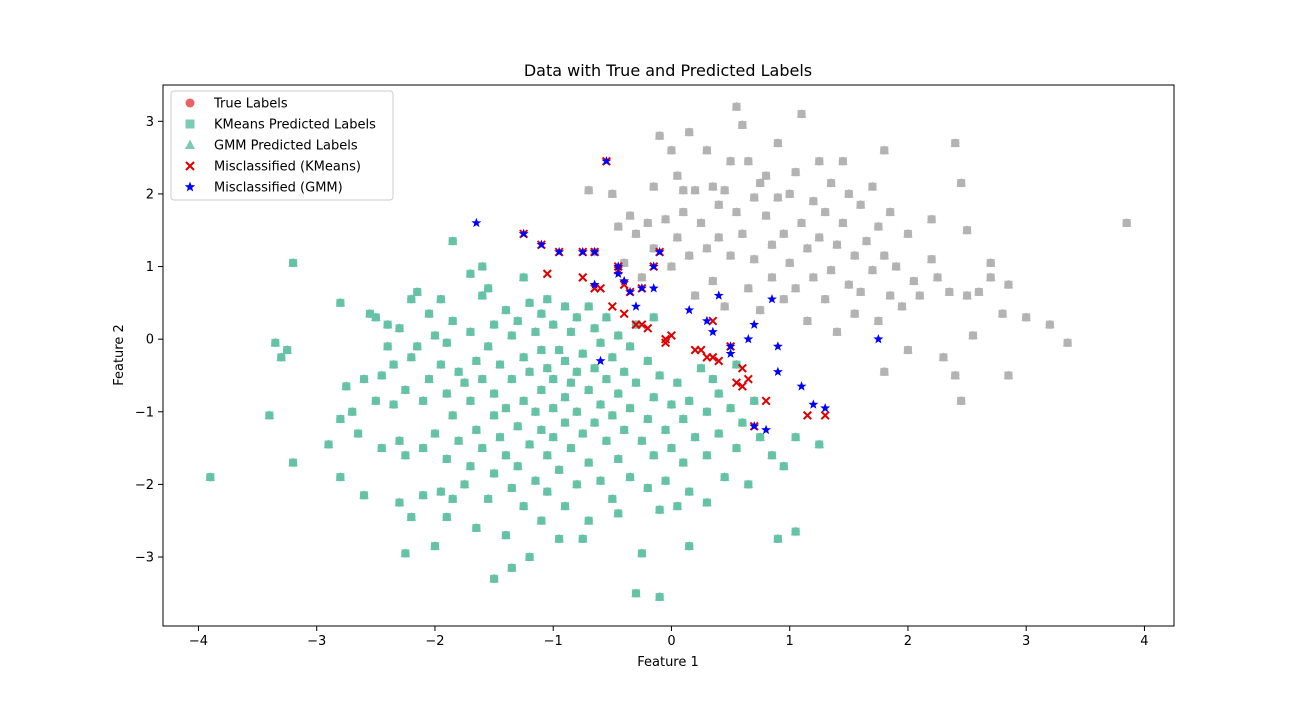 The image size is (1304, 703). What do you see at coordinates (150, 122) in the screenshot?
I see `y-tick-label: 3` at bounding box center [150, 122].